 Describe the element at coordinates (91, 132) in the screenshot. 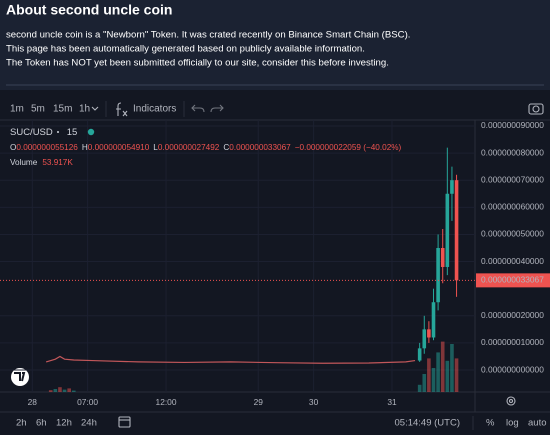

I see `market-status` at that location.